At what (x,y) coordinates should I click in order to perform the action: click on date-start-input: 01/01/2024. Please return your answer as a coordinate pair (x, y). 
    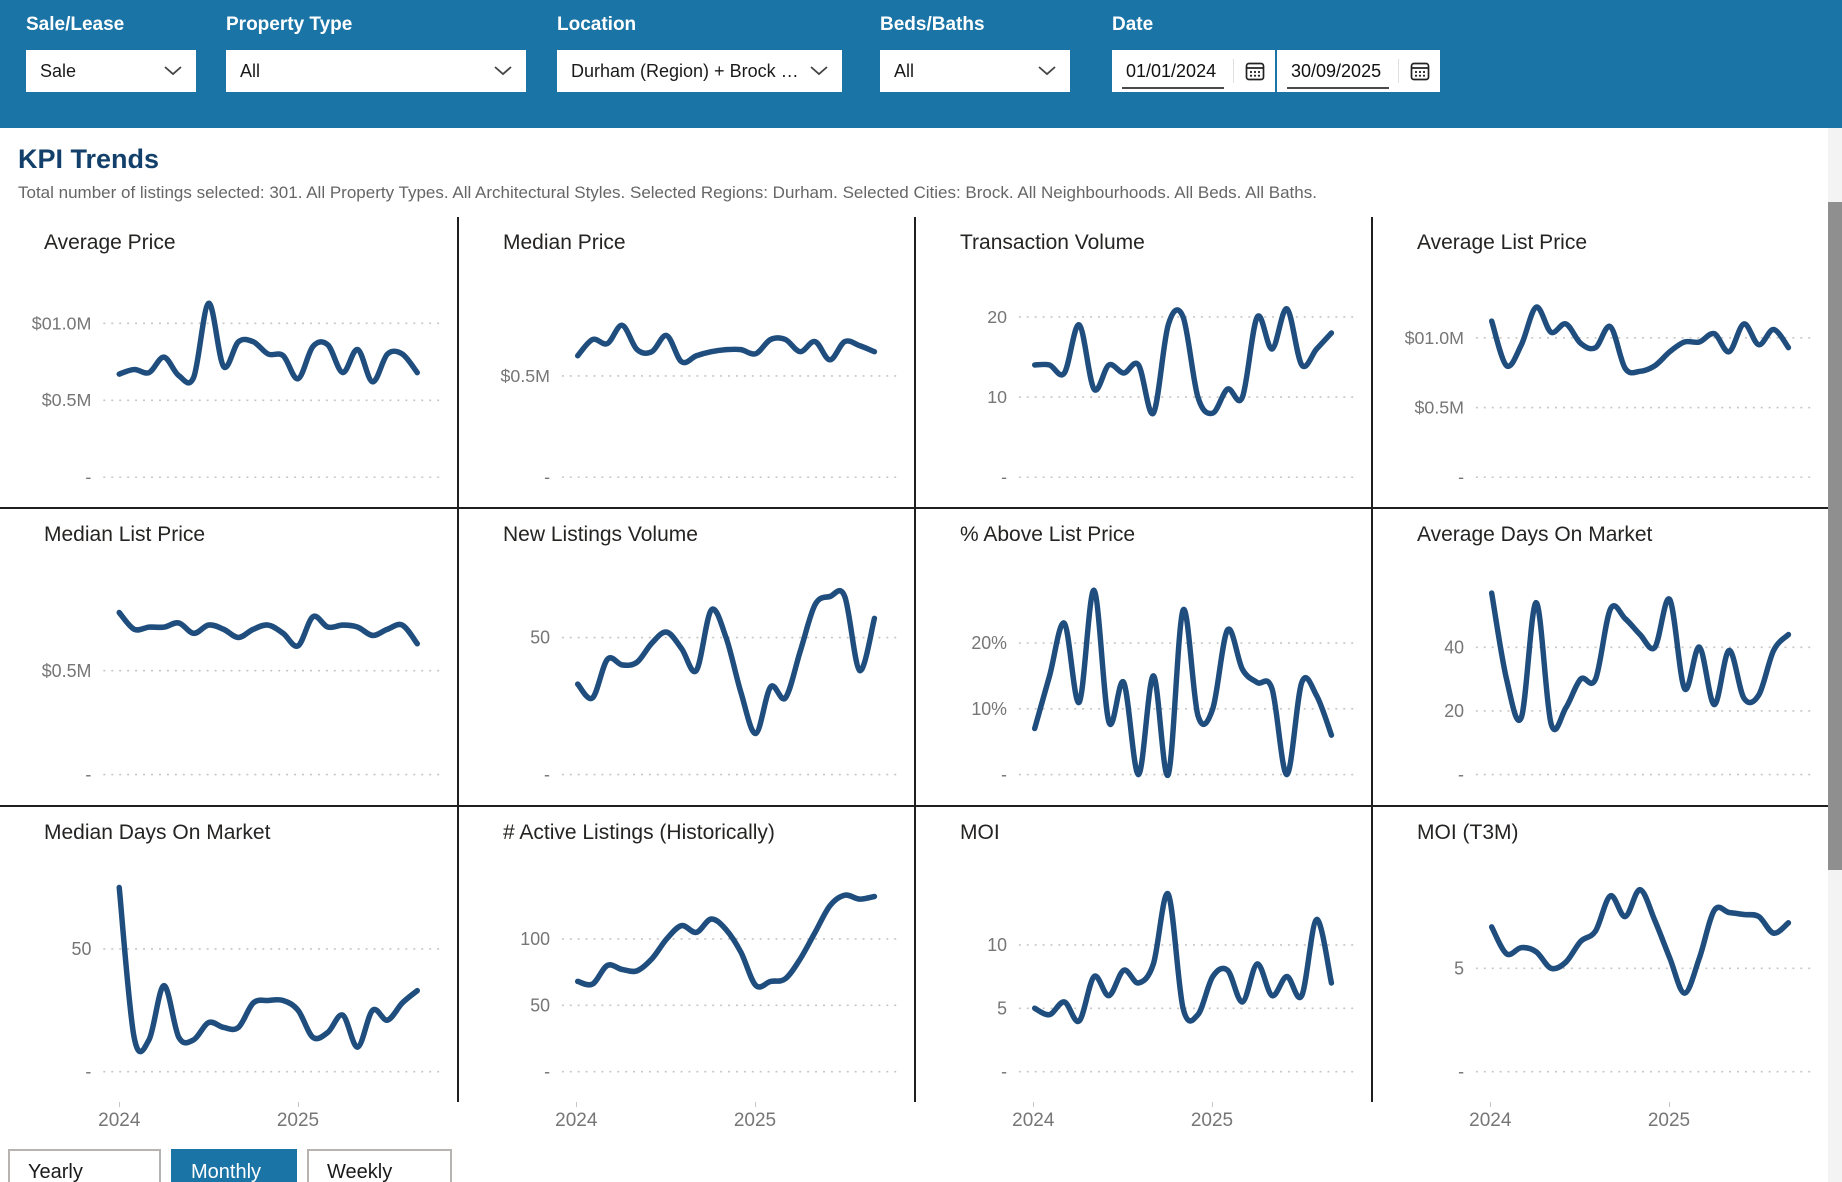
    Looking at the image, I should click on (1194, 71).